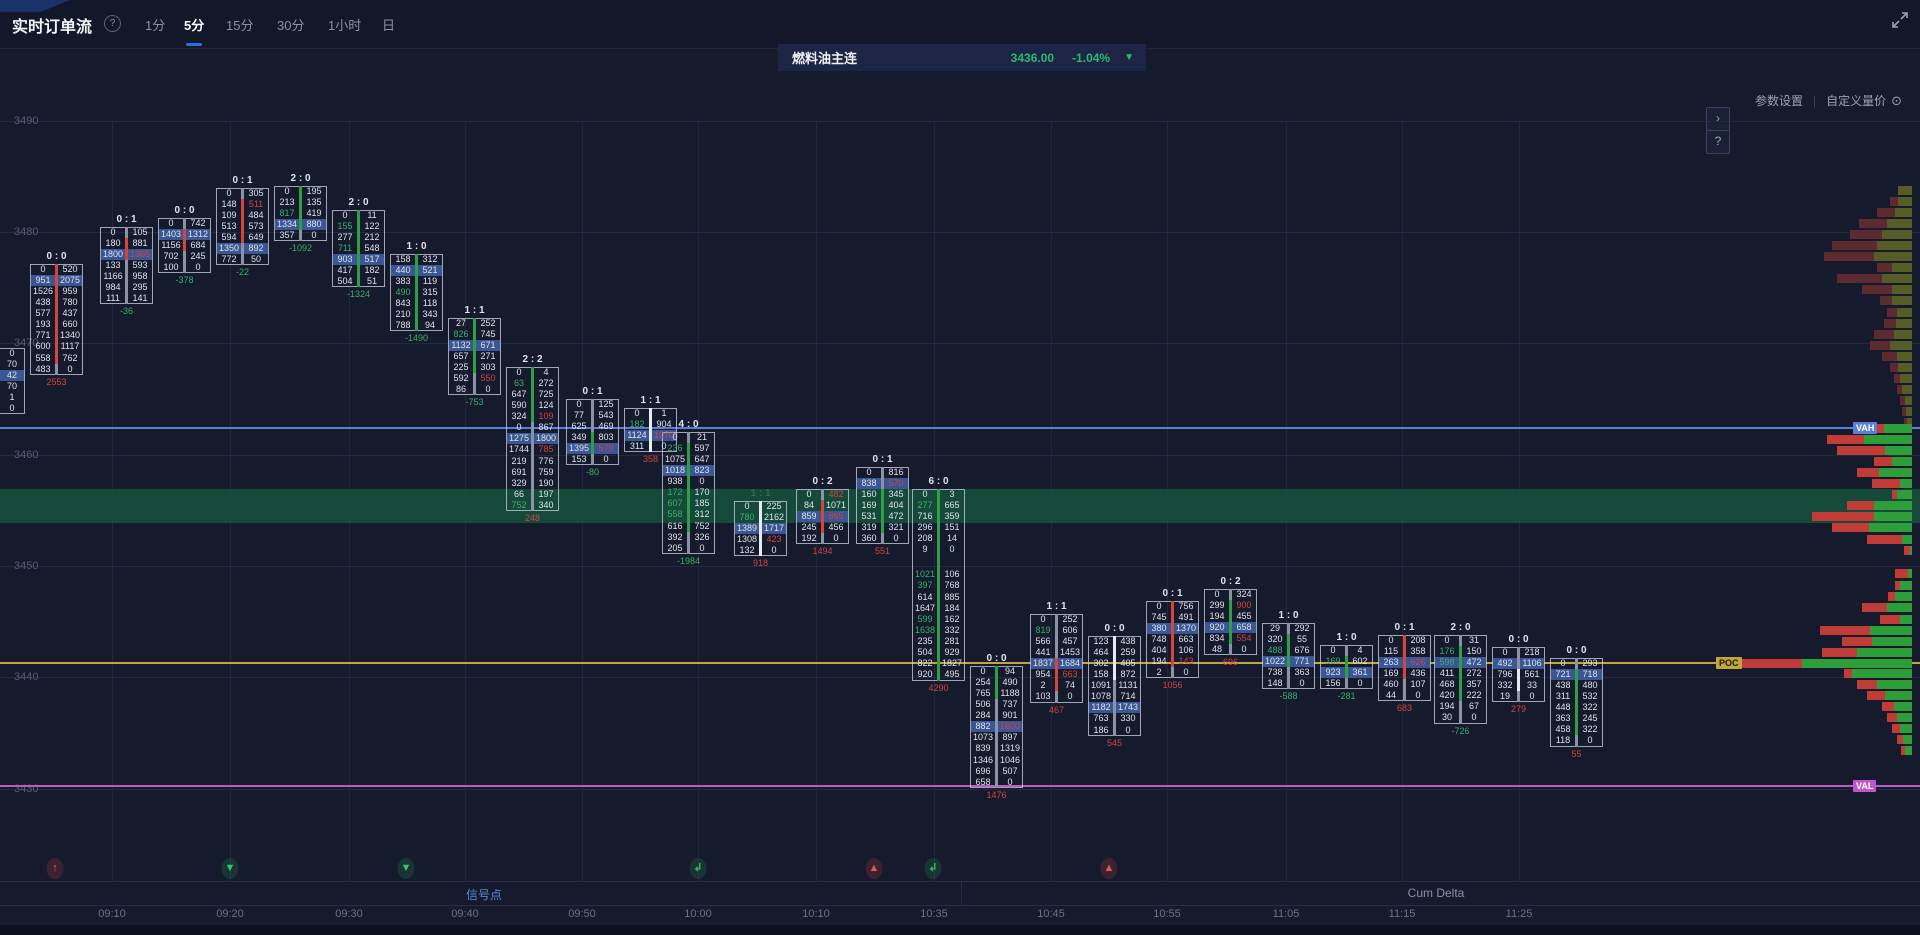 Image resolution: width=1920 pixels, height=935 pixels. Describe the element at coordinates (816, 914) in the screenshot. I see `x-axis-label: 10:10` at that location.